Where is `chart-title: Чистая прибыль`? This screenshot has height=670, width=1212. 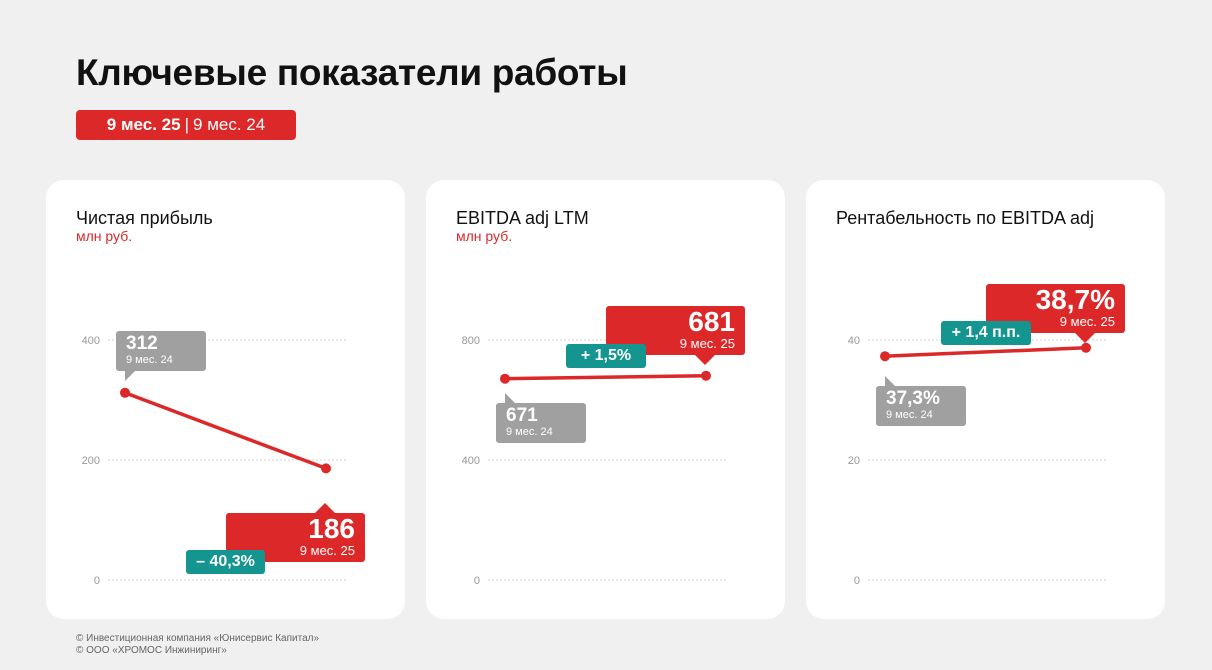
chart-title: Чистая прибыль is located at coordinates (144, 218).